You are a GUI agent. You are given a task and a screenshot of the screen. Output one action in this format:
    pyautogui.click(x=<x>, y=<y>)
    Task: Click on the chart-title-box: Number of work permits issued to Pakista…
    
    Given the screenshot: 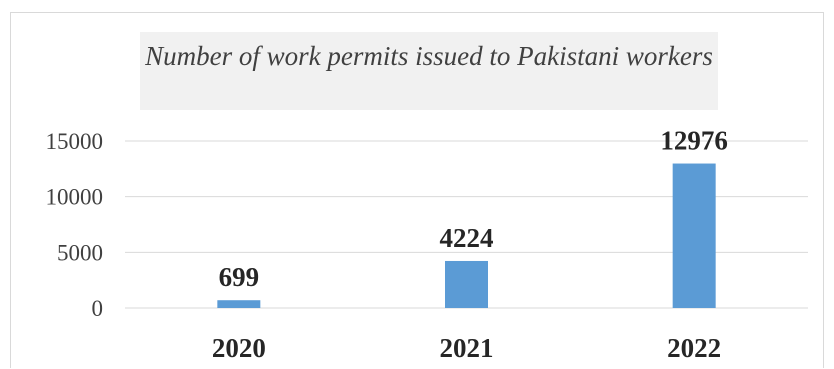 What is the action you would take?
    pyautogui.click(x=429, y=71)
    